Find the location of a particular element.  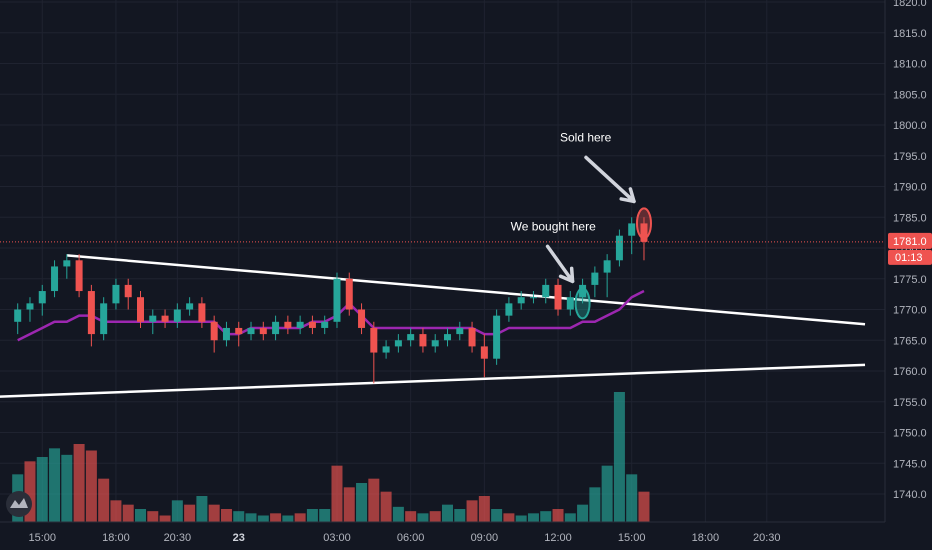

price-tick-label: 1740.0 is located at coordinates (910, 495).